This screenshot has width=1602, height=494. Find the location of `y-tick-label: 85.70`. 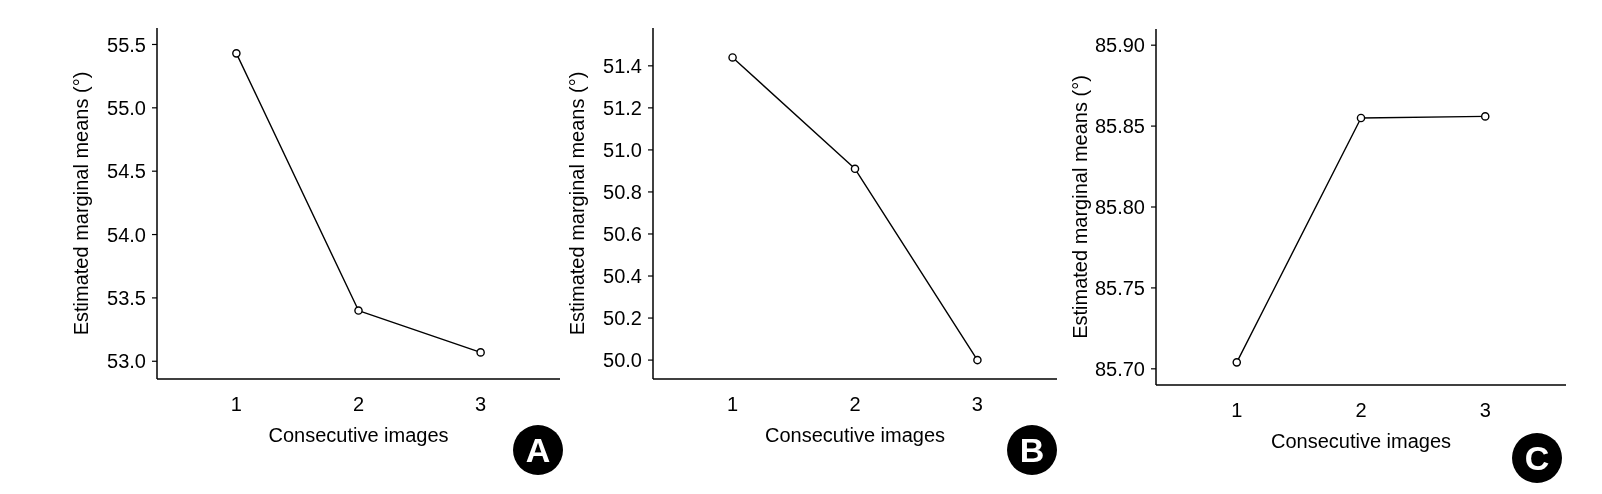

y-tick-label: 85.70 is located at coordinates (1119, 368).